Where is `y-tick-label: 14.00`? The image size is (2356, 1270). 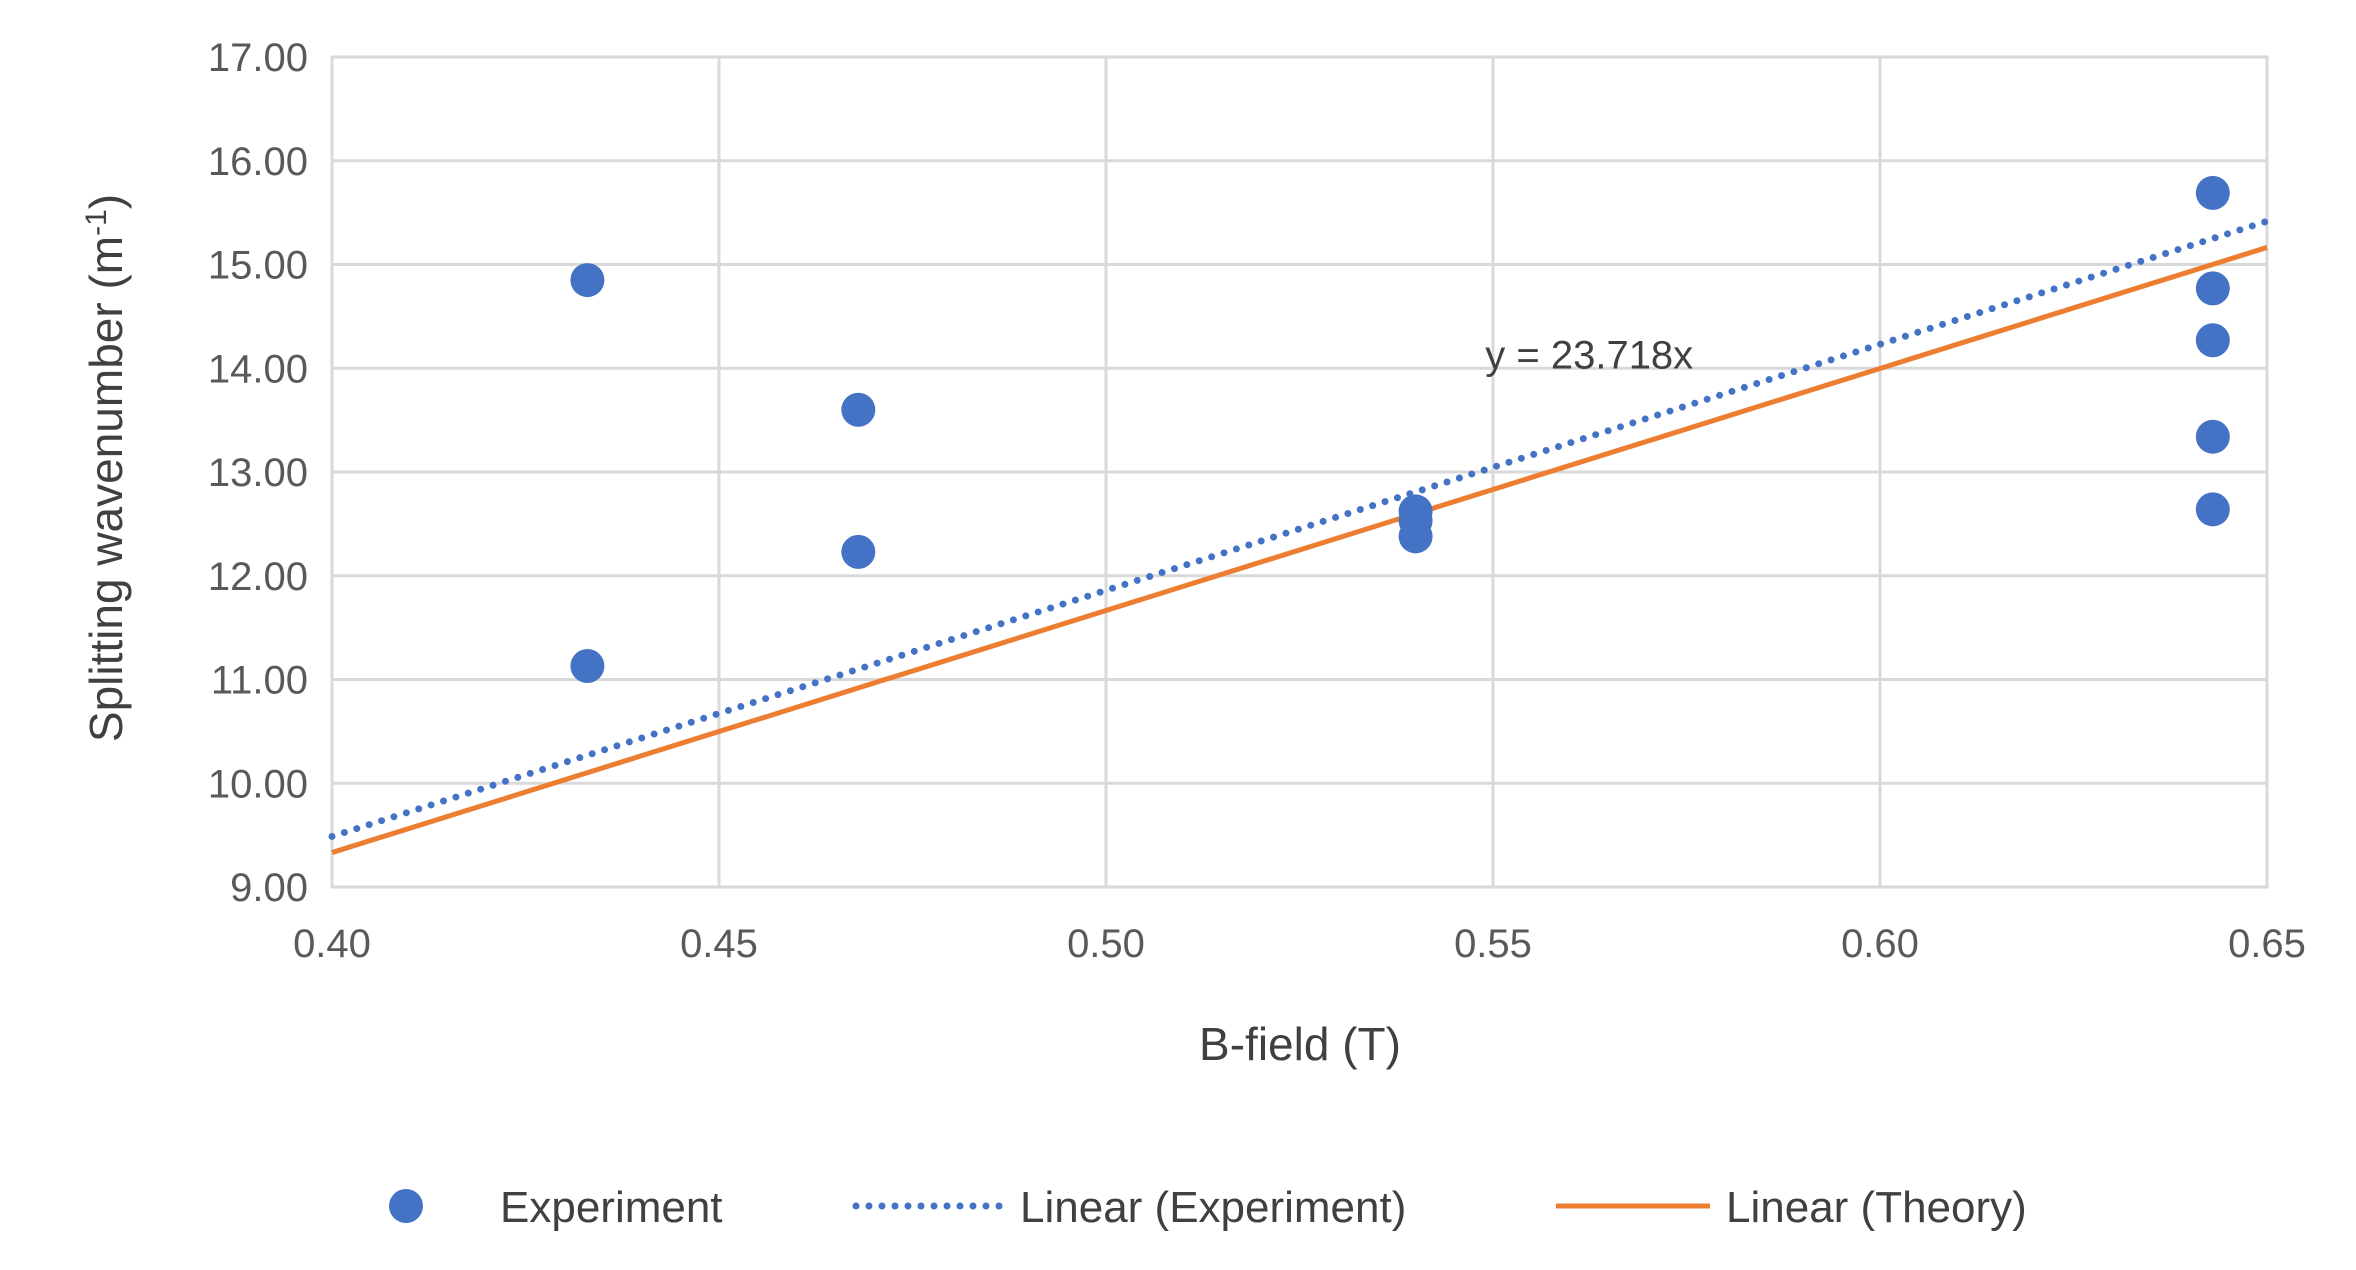 y-tick-label: 14.00 is located at coordinates (258, 369).